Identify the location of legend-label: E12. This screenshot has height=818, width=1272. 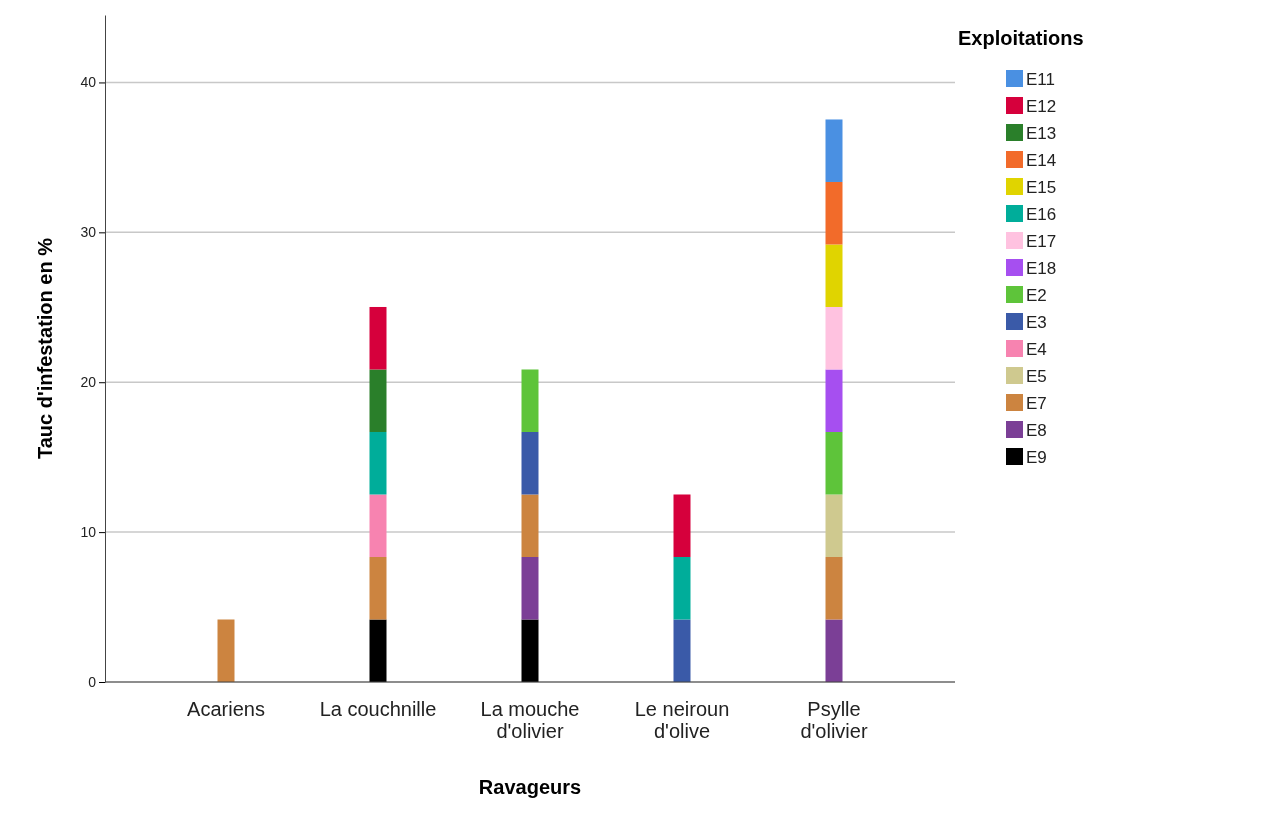
(1041, 106).